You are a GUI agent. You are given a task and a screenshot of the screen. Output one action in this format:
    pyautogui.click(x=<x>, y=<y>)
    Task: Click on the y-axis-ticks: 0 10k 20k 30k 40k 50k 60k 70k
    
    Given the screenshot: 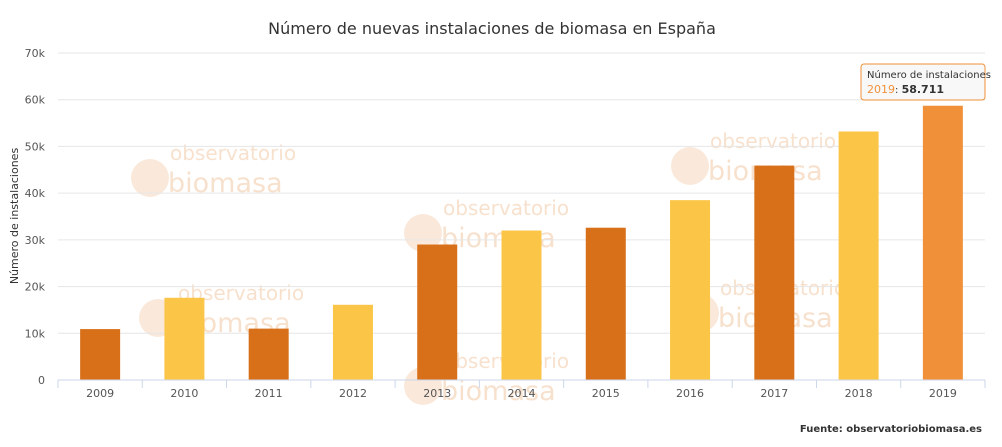 What is the action you would take?
    pyautogui.click(x=35, y=217)
    